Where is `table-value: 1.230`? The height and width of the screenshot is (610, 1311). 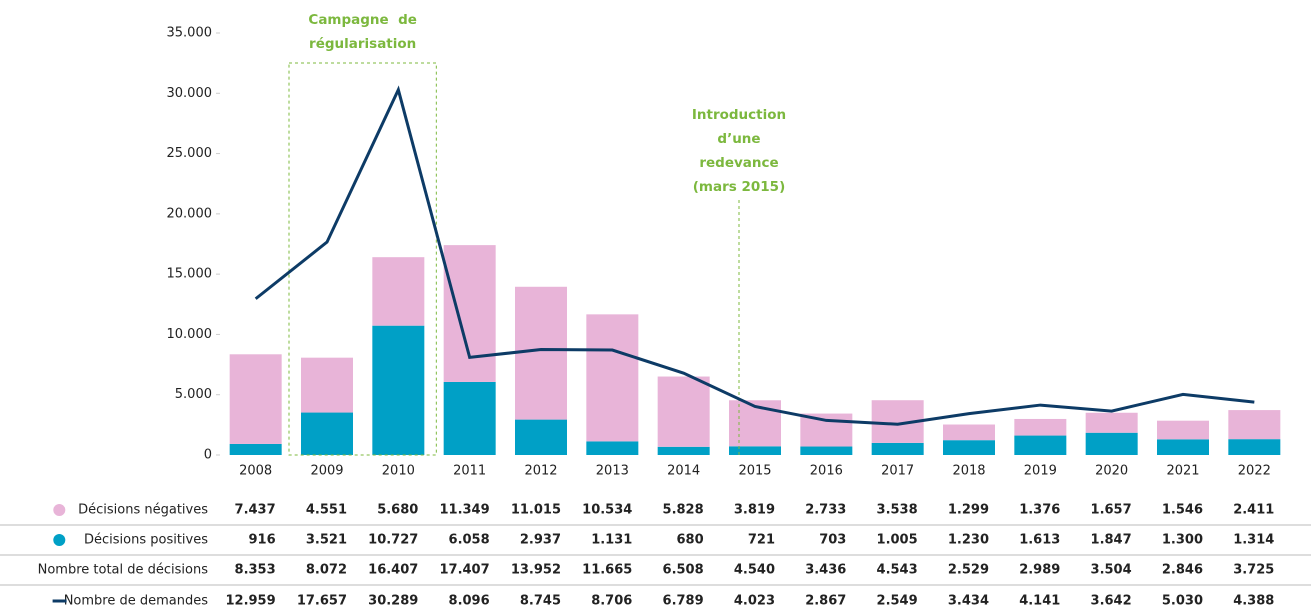 table-value: 1.230 is located at coordinates (968, 540).